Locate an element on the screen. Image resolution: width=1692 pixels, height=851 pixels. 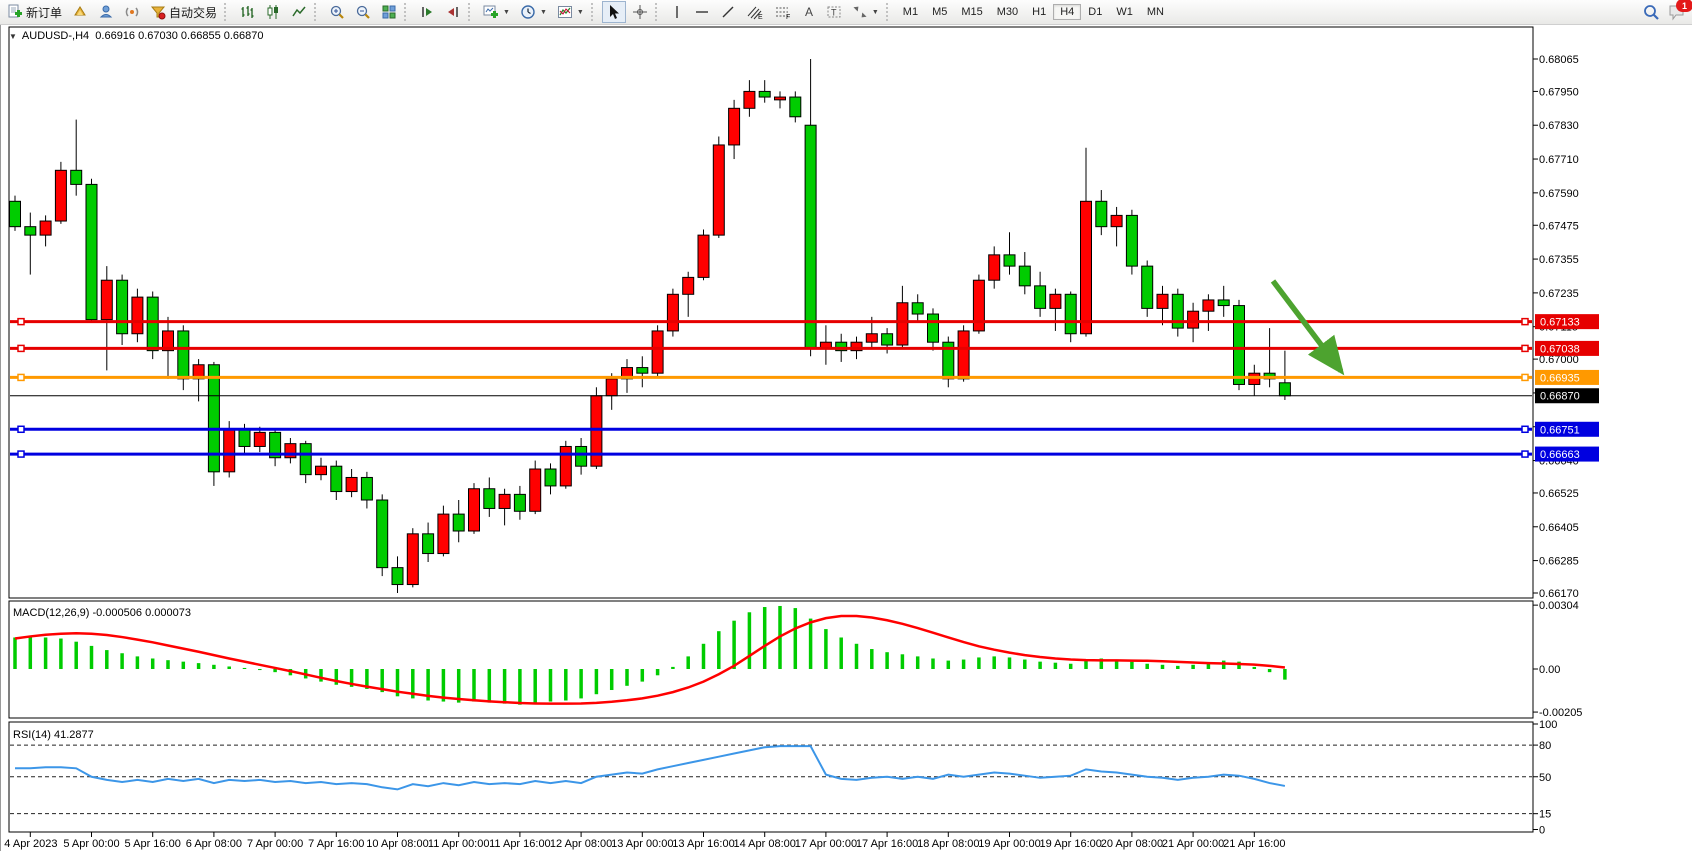
timeframe-w1: W1 is located at coordinates (1124, 12).